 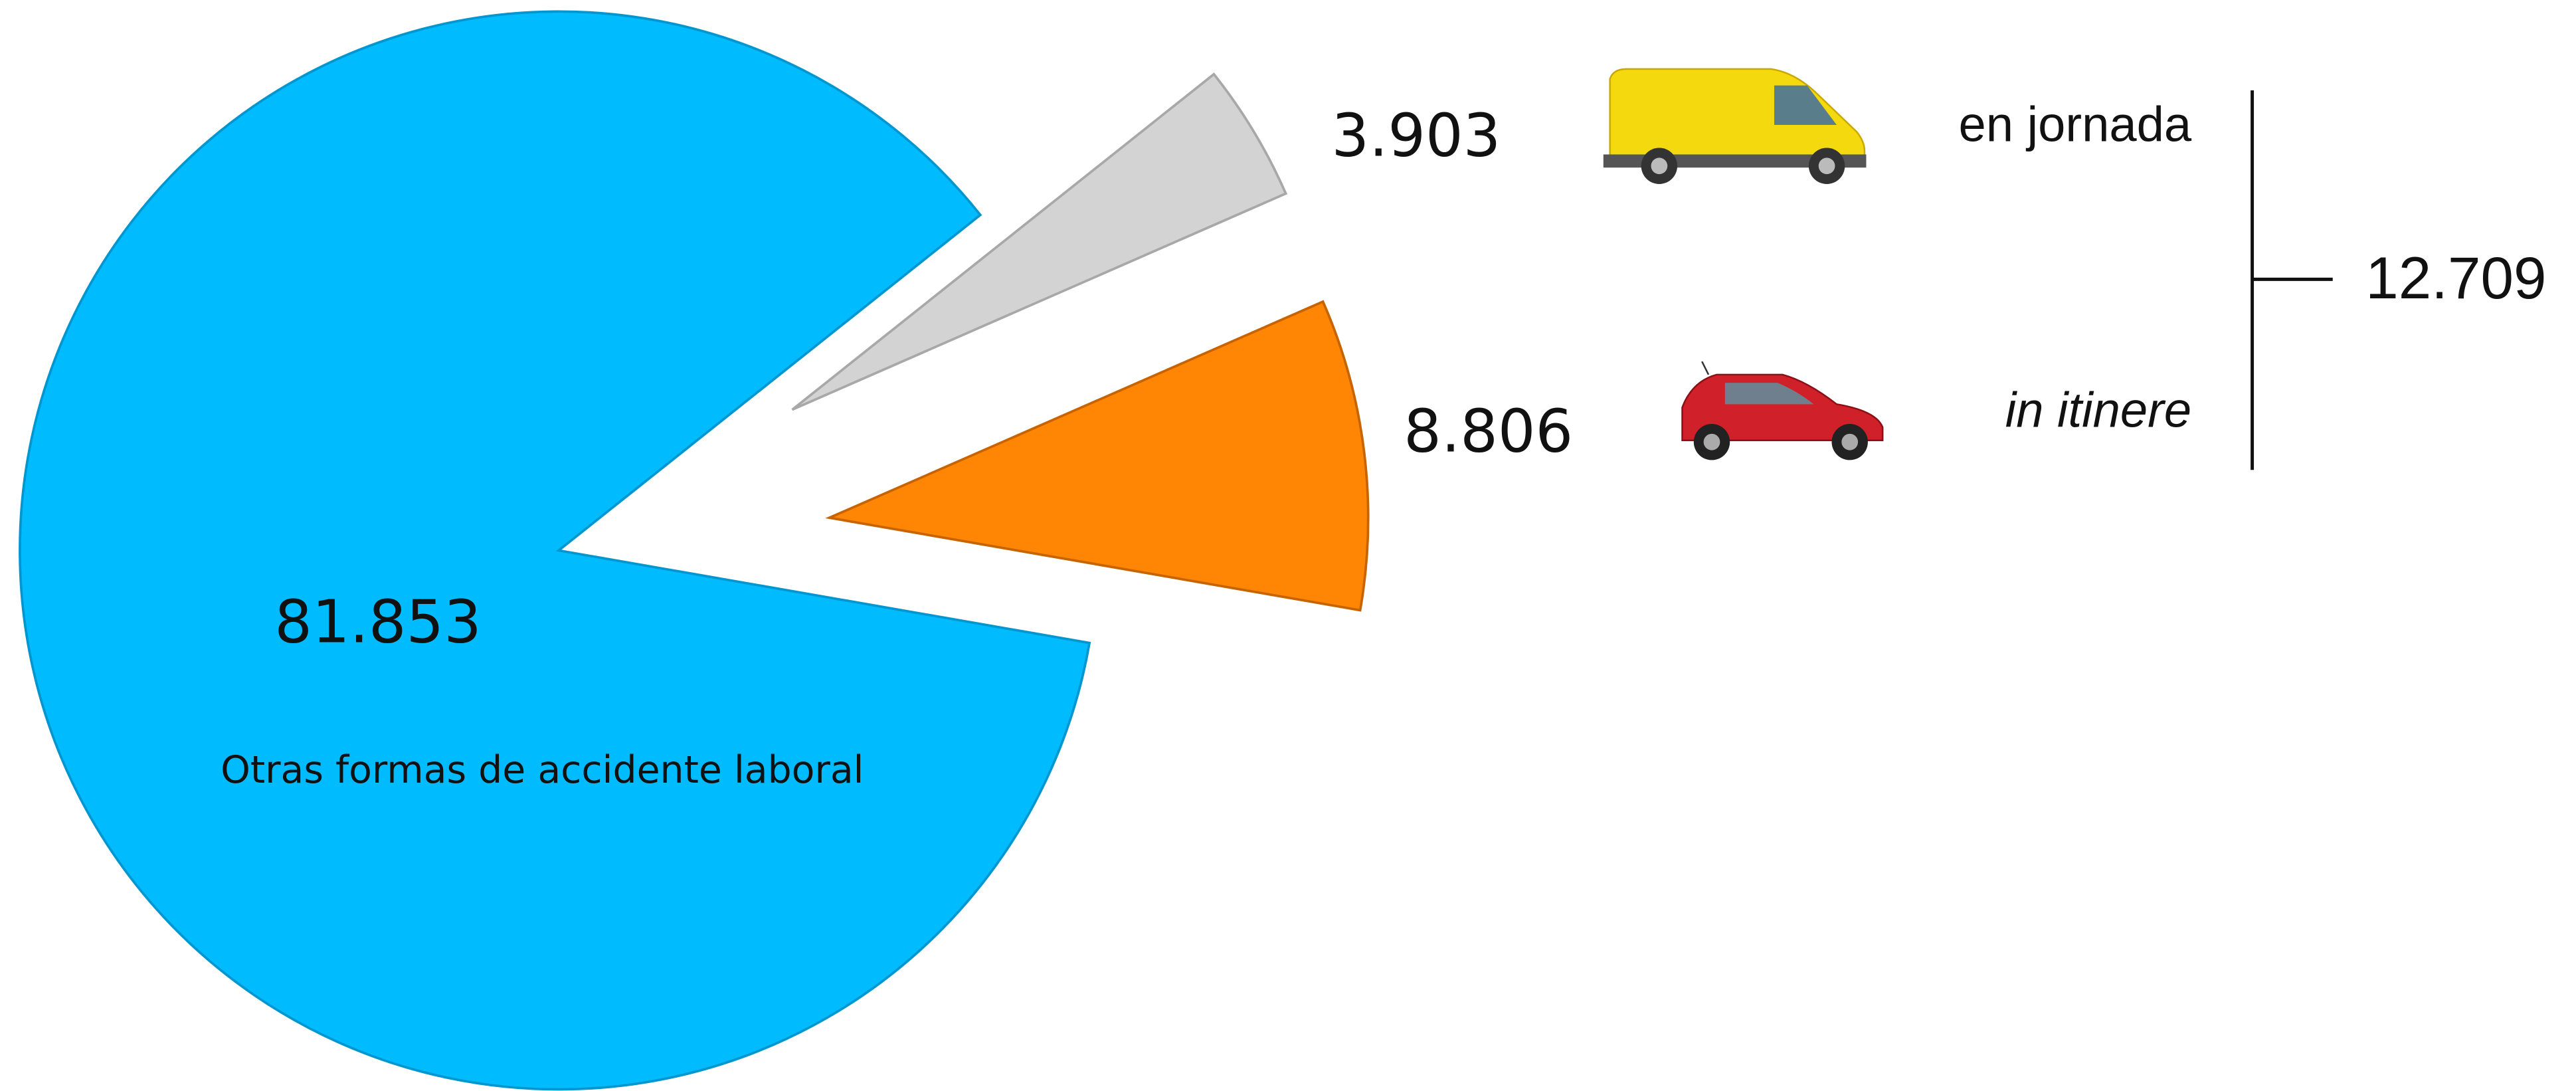 I want to click on category-label: in itinere, so click(x=2098, y=410).